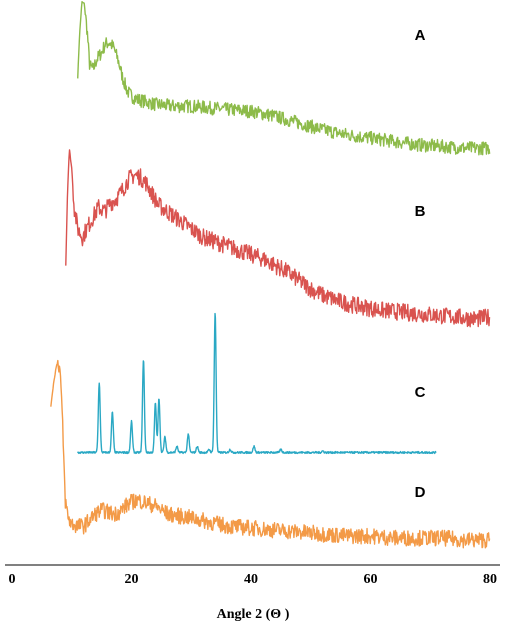 This screenshot has width=505, height=629. What do you see at coordinates (420, 35) in the screenshot?
I see `series-label-a: A` at bounding box center [420, 35].